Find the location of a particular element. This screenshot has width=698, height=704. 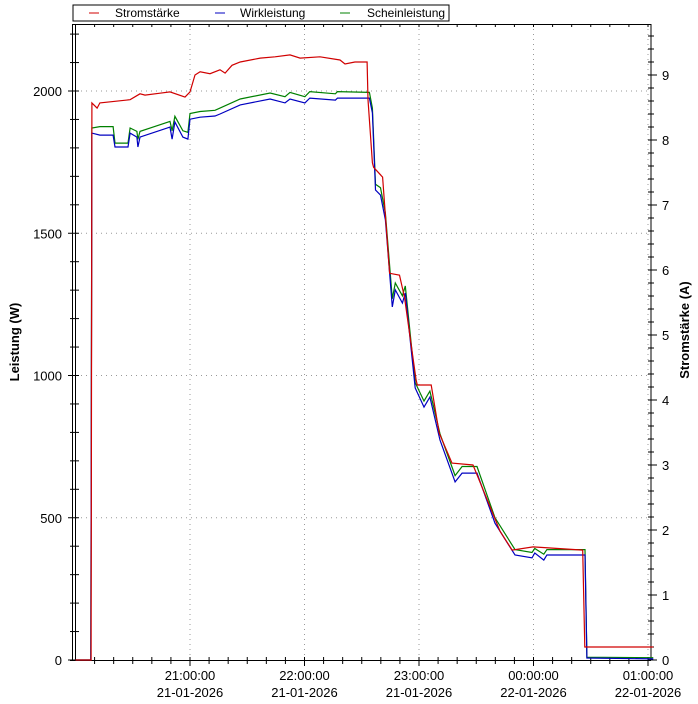

y-tick-label-right: 2 is located at coordinates (665, 530).